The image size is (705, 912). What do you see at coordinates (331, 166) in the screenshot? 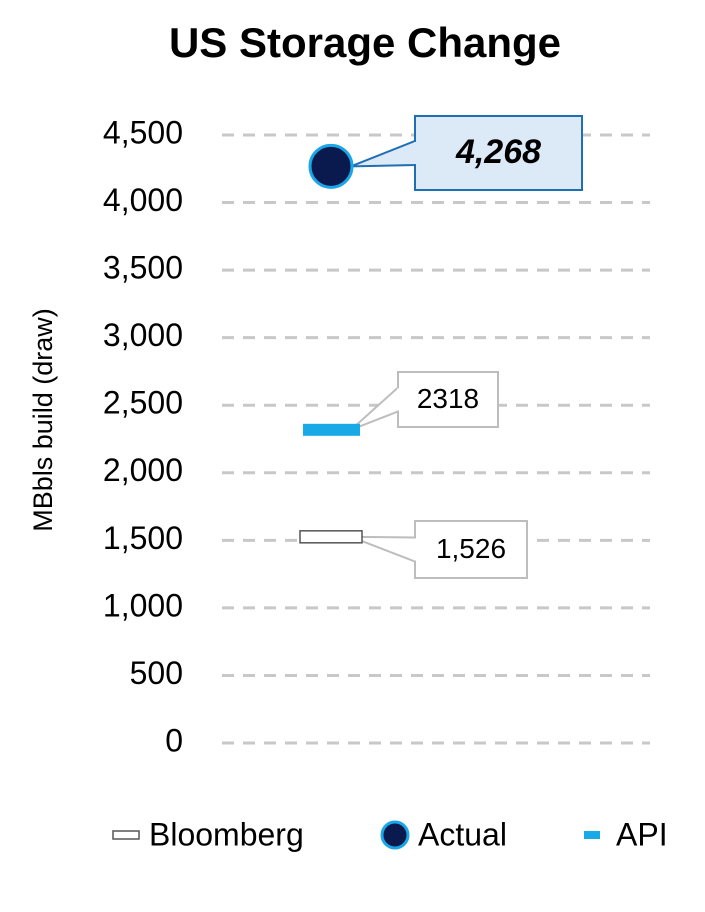
I see `actual-marker` at bounding box center [331, 166].